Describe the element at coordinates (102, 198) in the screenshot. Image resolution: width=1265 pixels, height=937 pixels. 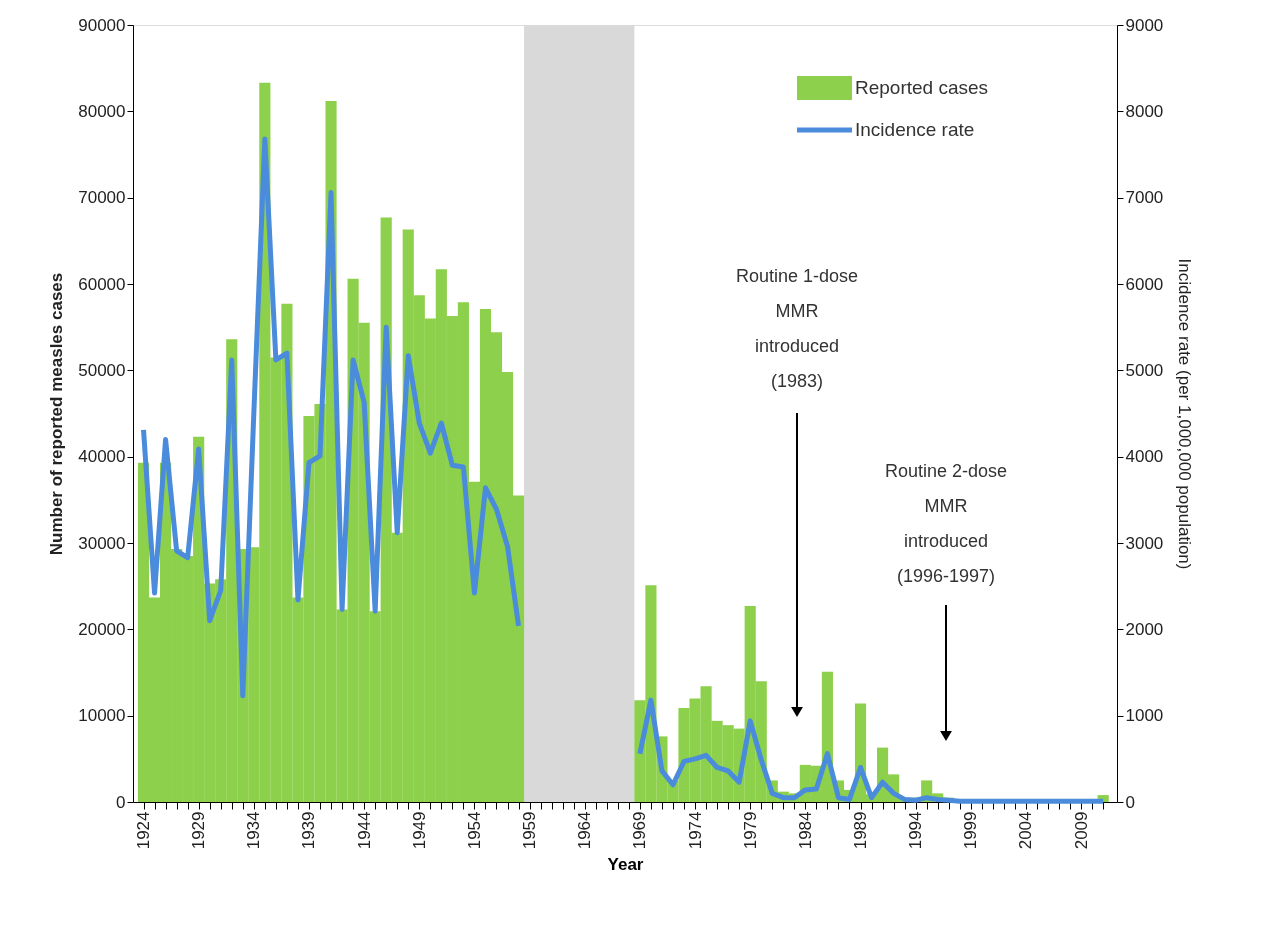
I see `y-tick-label: 70000` at that location.